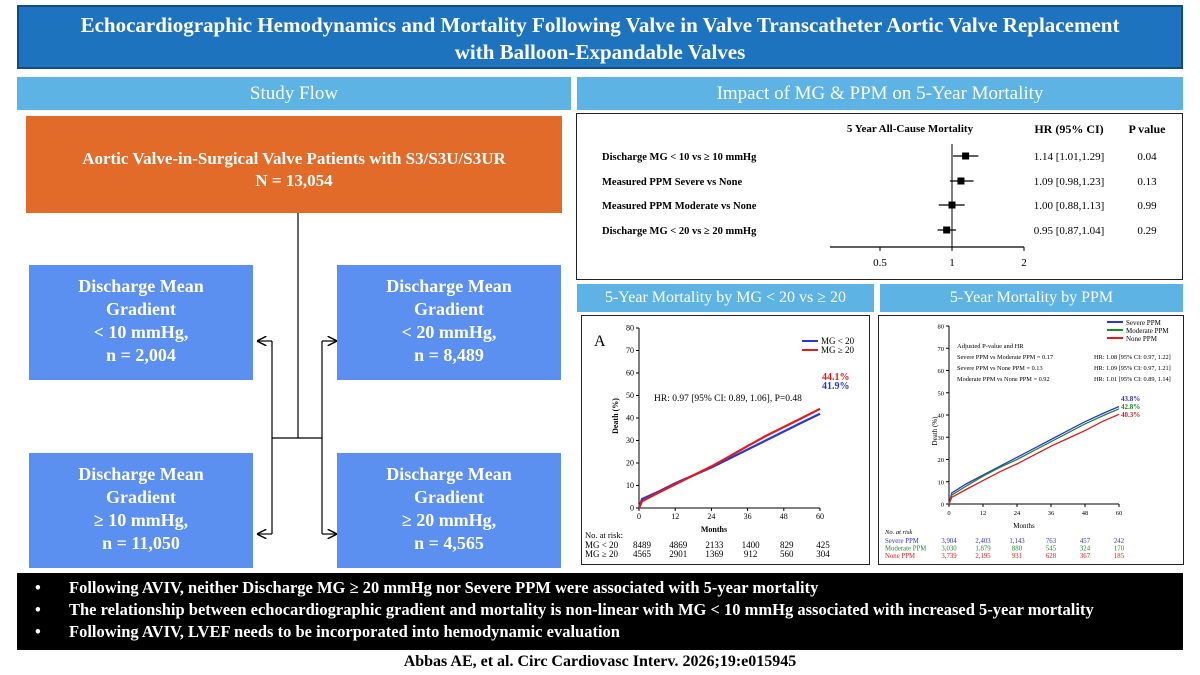 The width and height of the screenshot is (1200, 675). I want to click on p-value: 0.29, so click(1147, 231).